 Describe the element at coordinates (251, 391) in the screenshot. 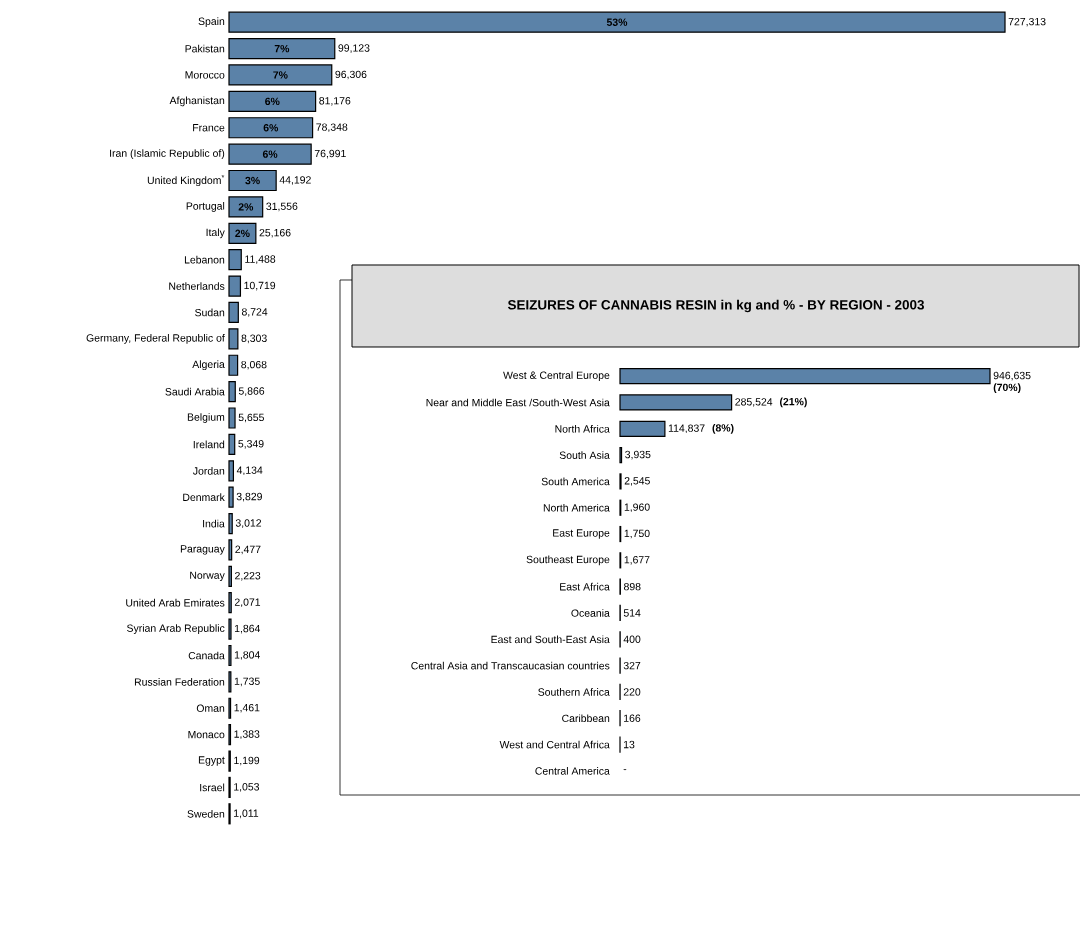

I see `data-label: 5,866` at that location.